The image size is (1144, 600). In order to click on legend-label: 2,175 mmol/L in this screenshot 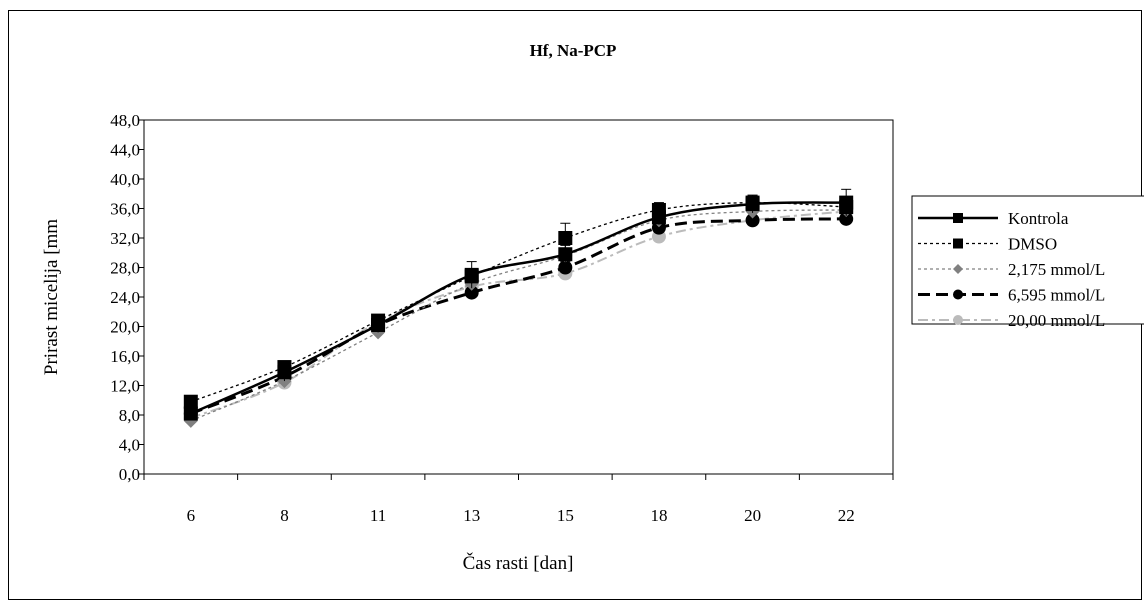, I will do `click(1056, 269)`.